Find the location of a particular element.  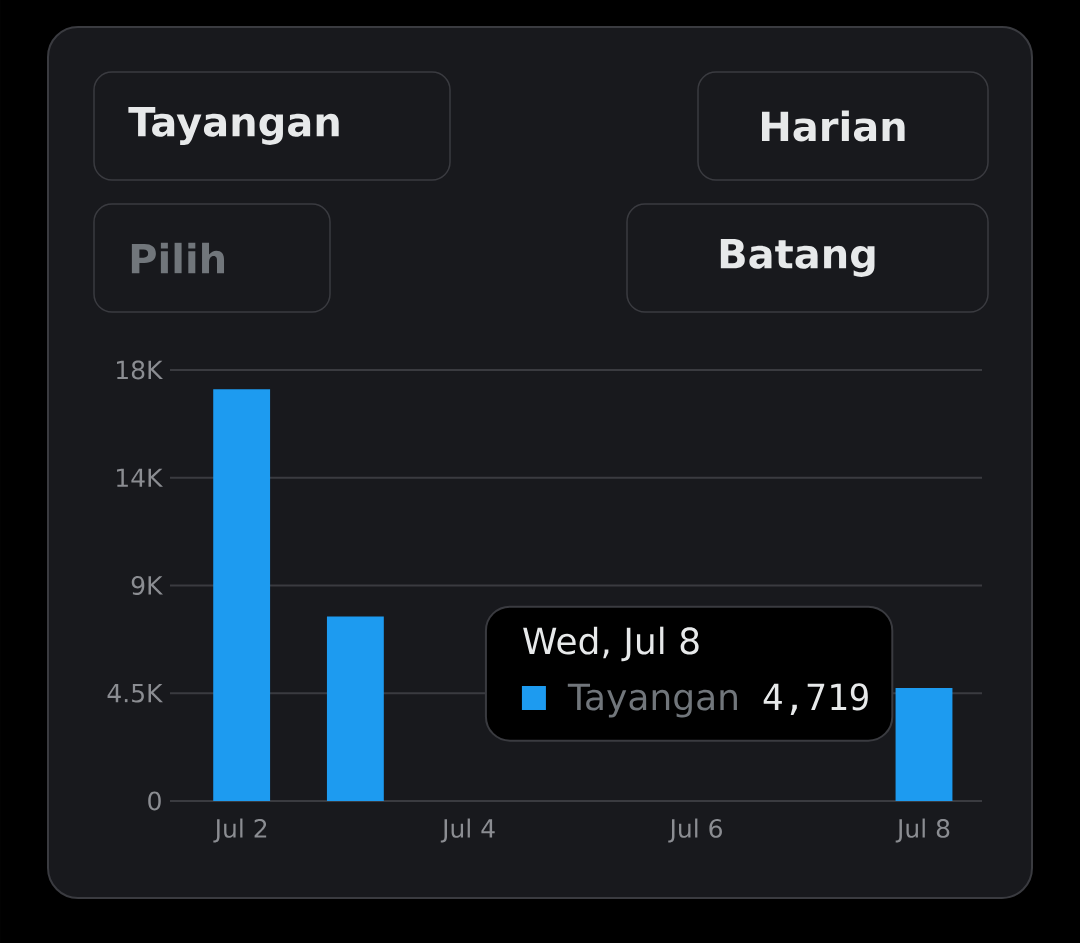

legend-label: Tayangan is located at coordinates (652, 700).